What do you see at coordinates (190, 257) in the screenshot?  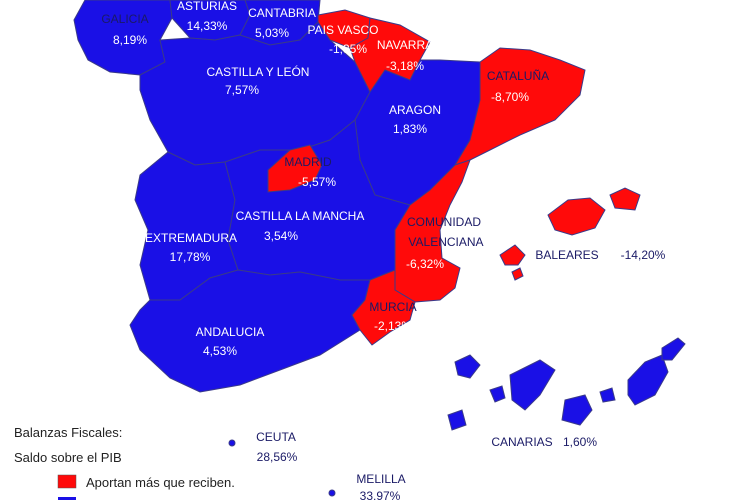 I see `label-extremadura-value: 17,78%` at bounding box center [190, 257].